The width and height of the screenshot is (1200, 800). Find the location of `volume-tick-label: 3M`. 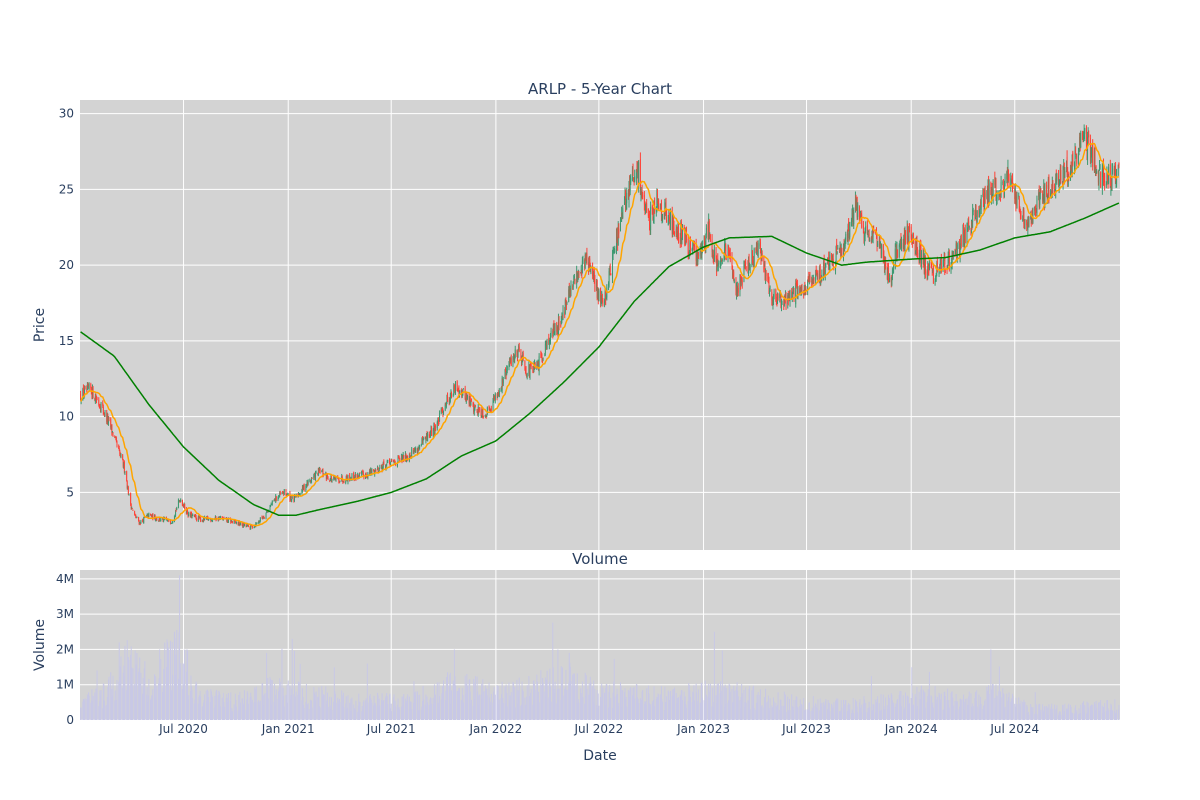

volume-tick-label: 3M is located at coordinates (65, 614).